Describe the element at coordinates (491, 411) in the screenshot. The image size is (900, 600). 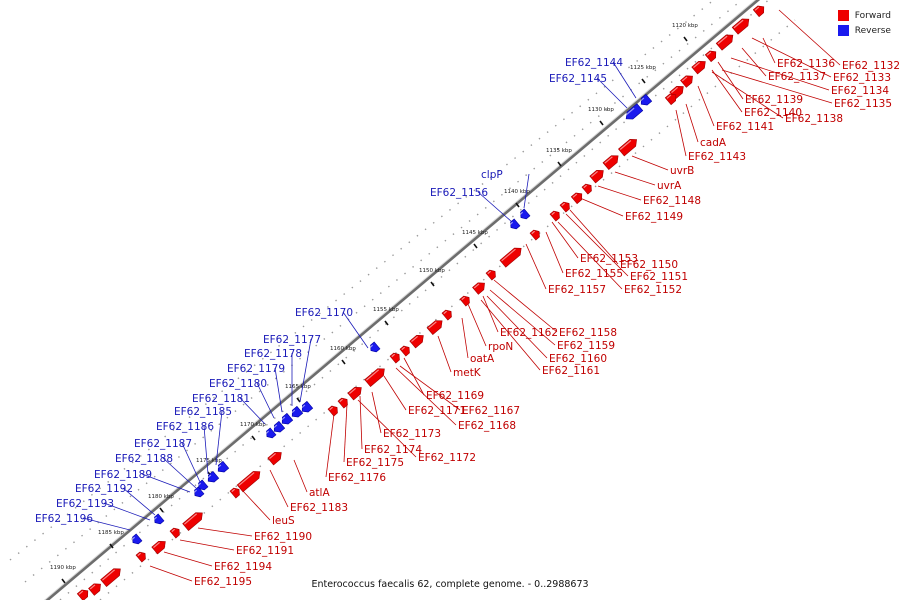
I see `forward-gene-label: EF62_1167` at that location.